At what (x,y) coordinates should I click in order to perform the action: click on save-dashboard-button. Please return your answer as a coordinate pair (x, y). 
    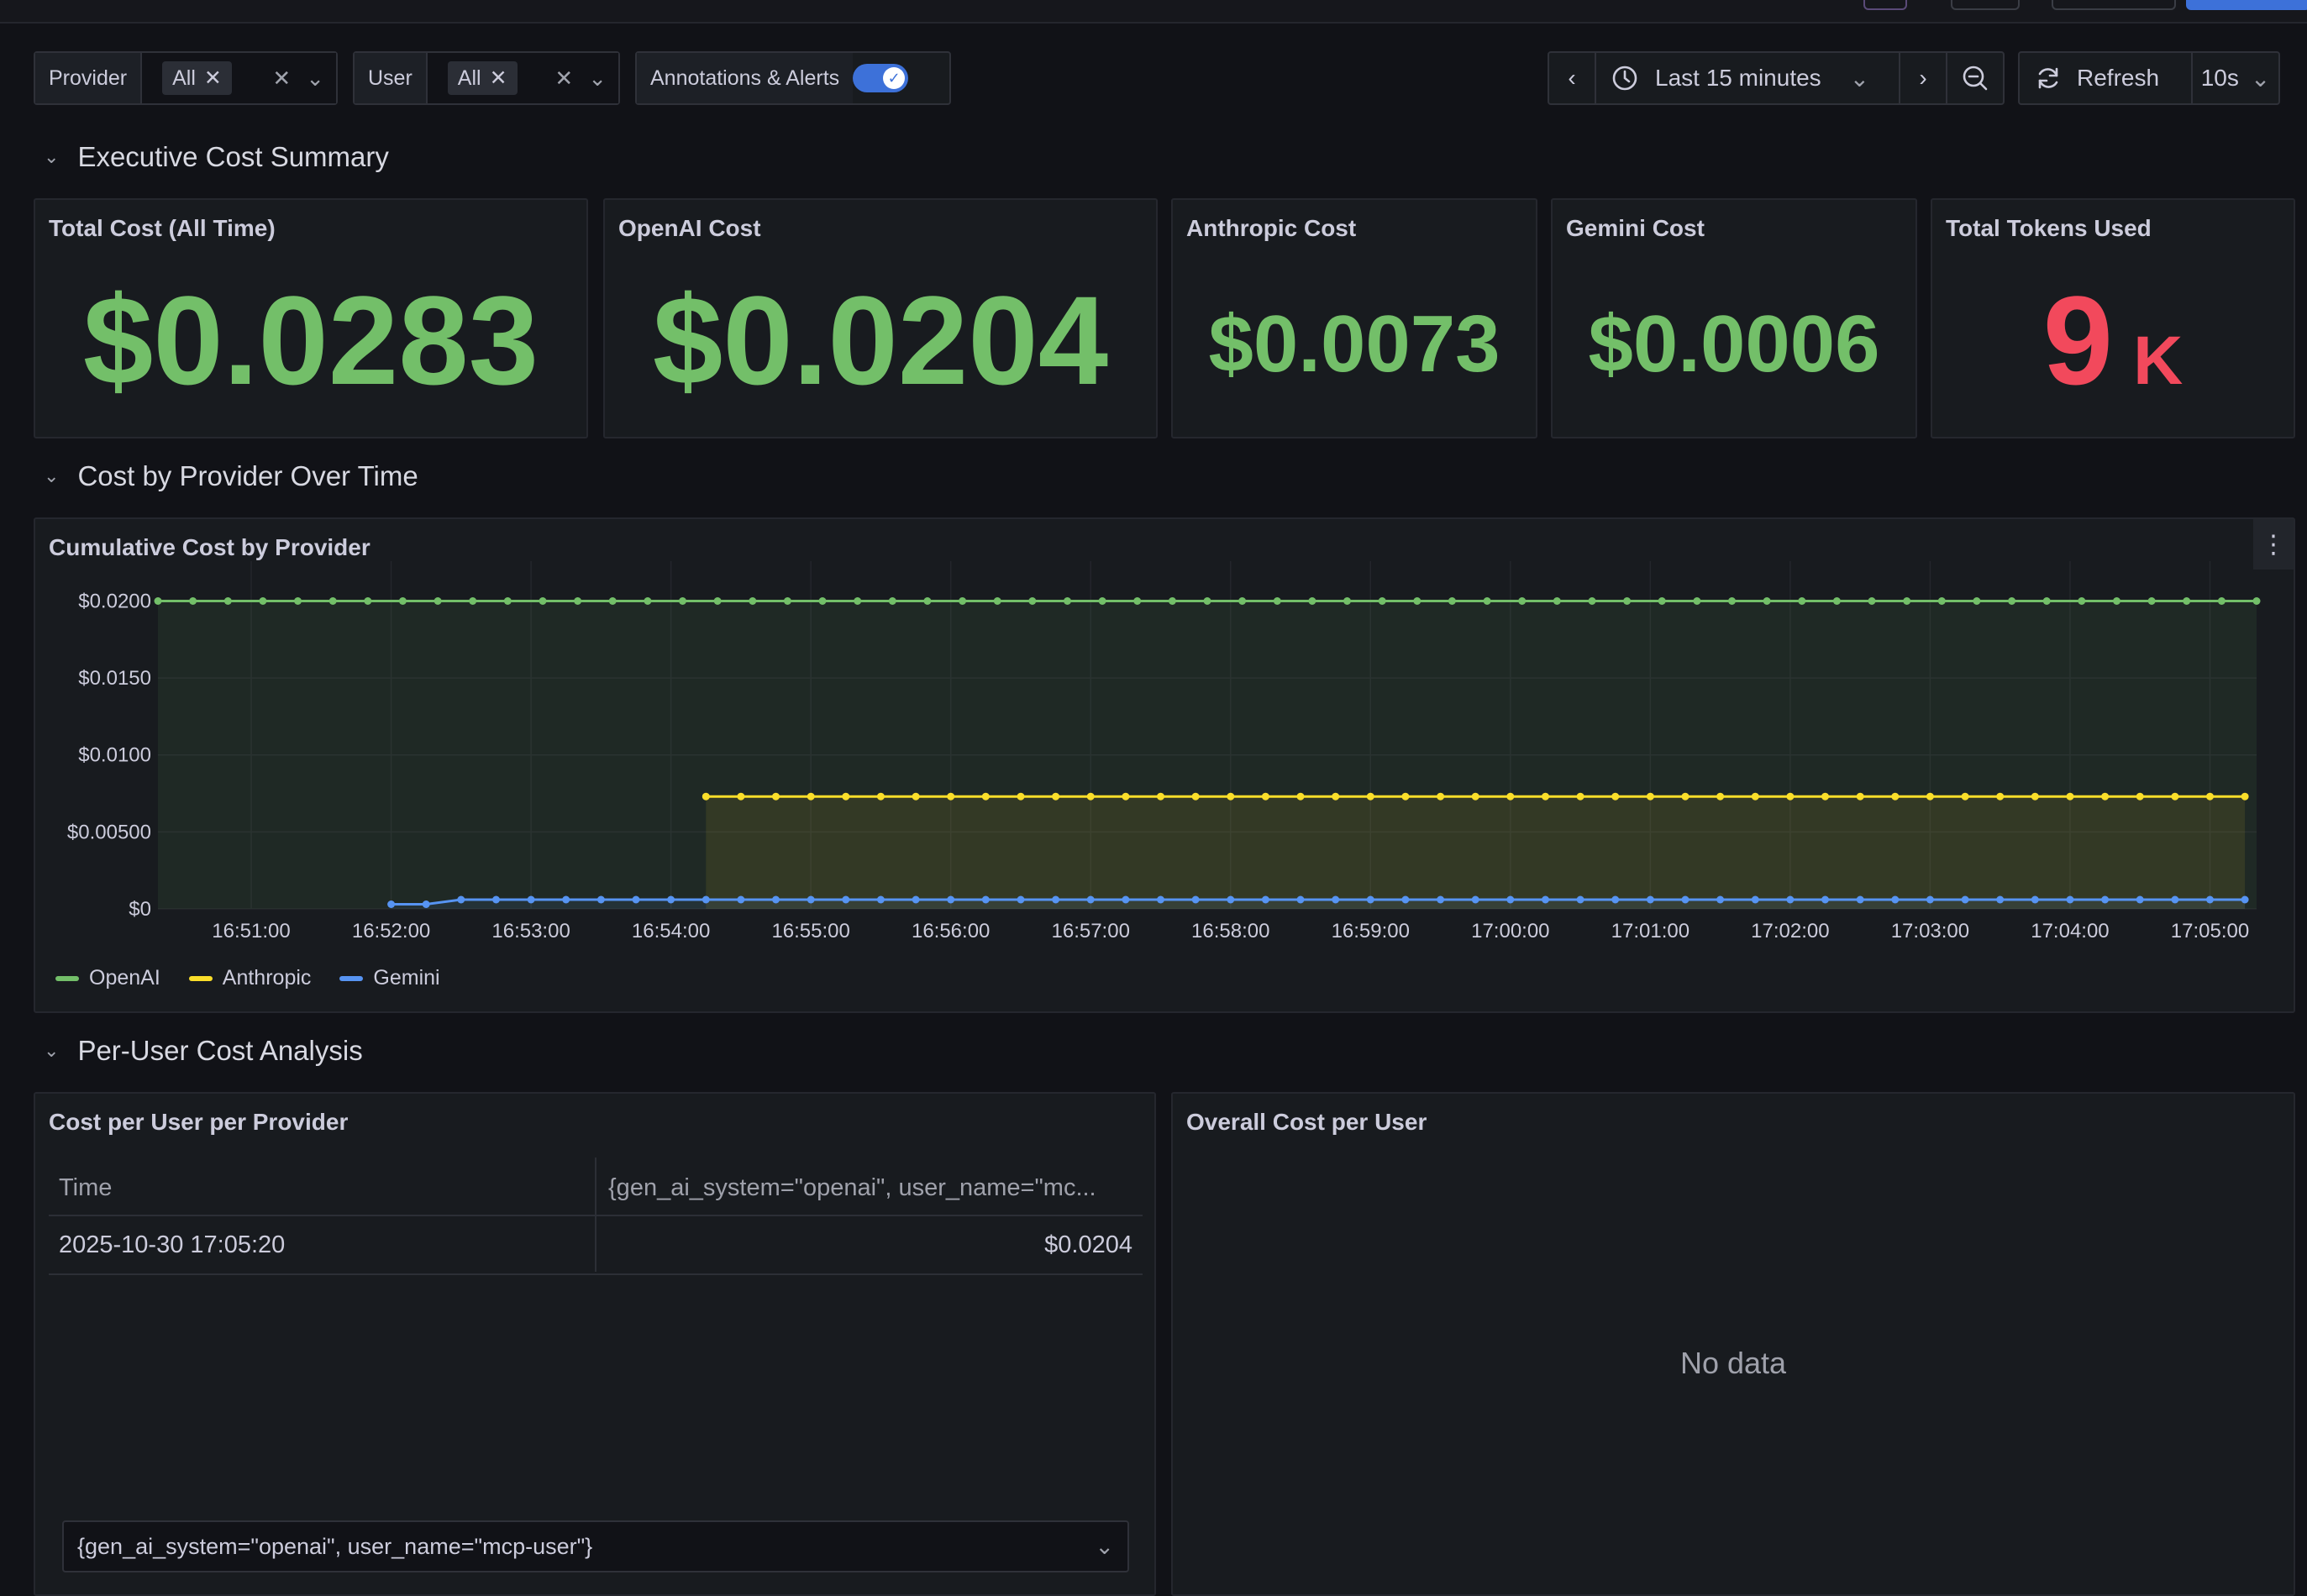
    Looking at the image, I should click on (2246, 5).